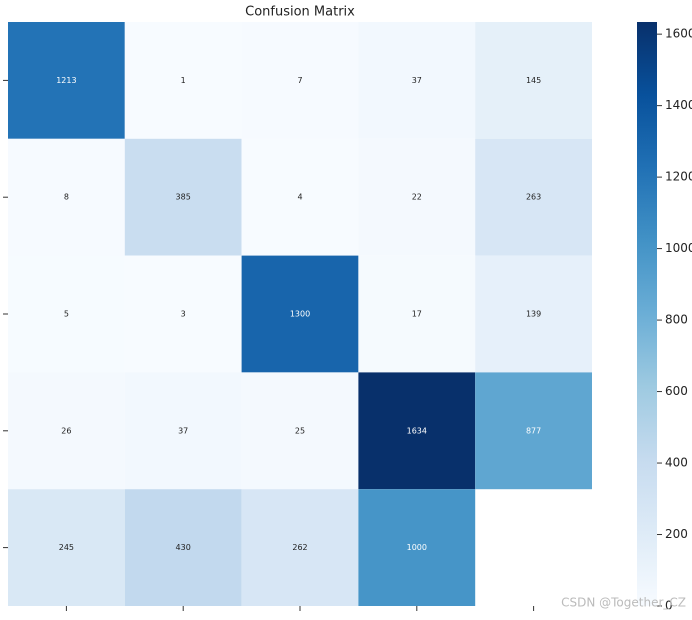  I want to click on colorbar-tick-label: 1600, so click(678, 34).